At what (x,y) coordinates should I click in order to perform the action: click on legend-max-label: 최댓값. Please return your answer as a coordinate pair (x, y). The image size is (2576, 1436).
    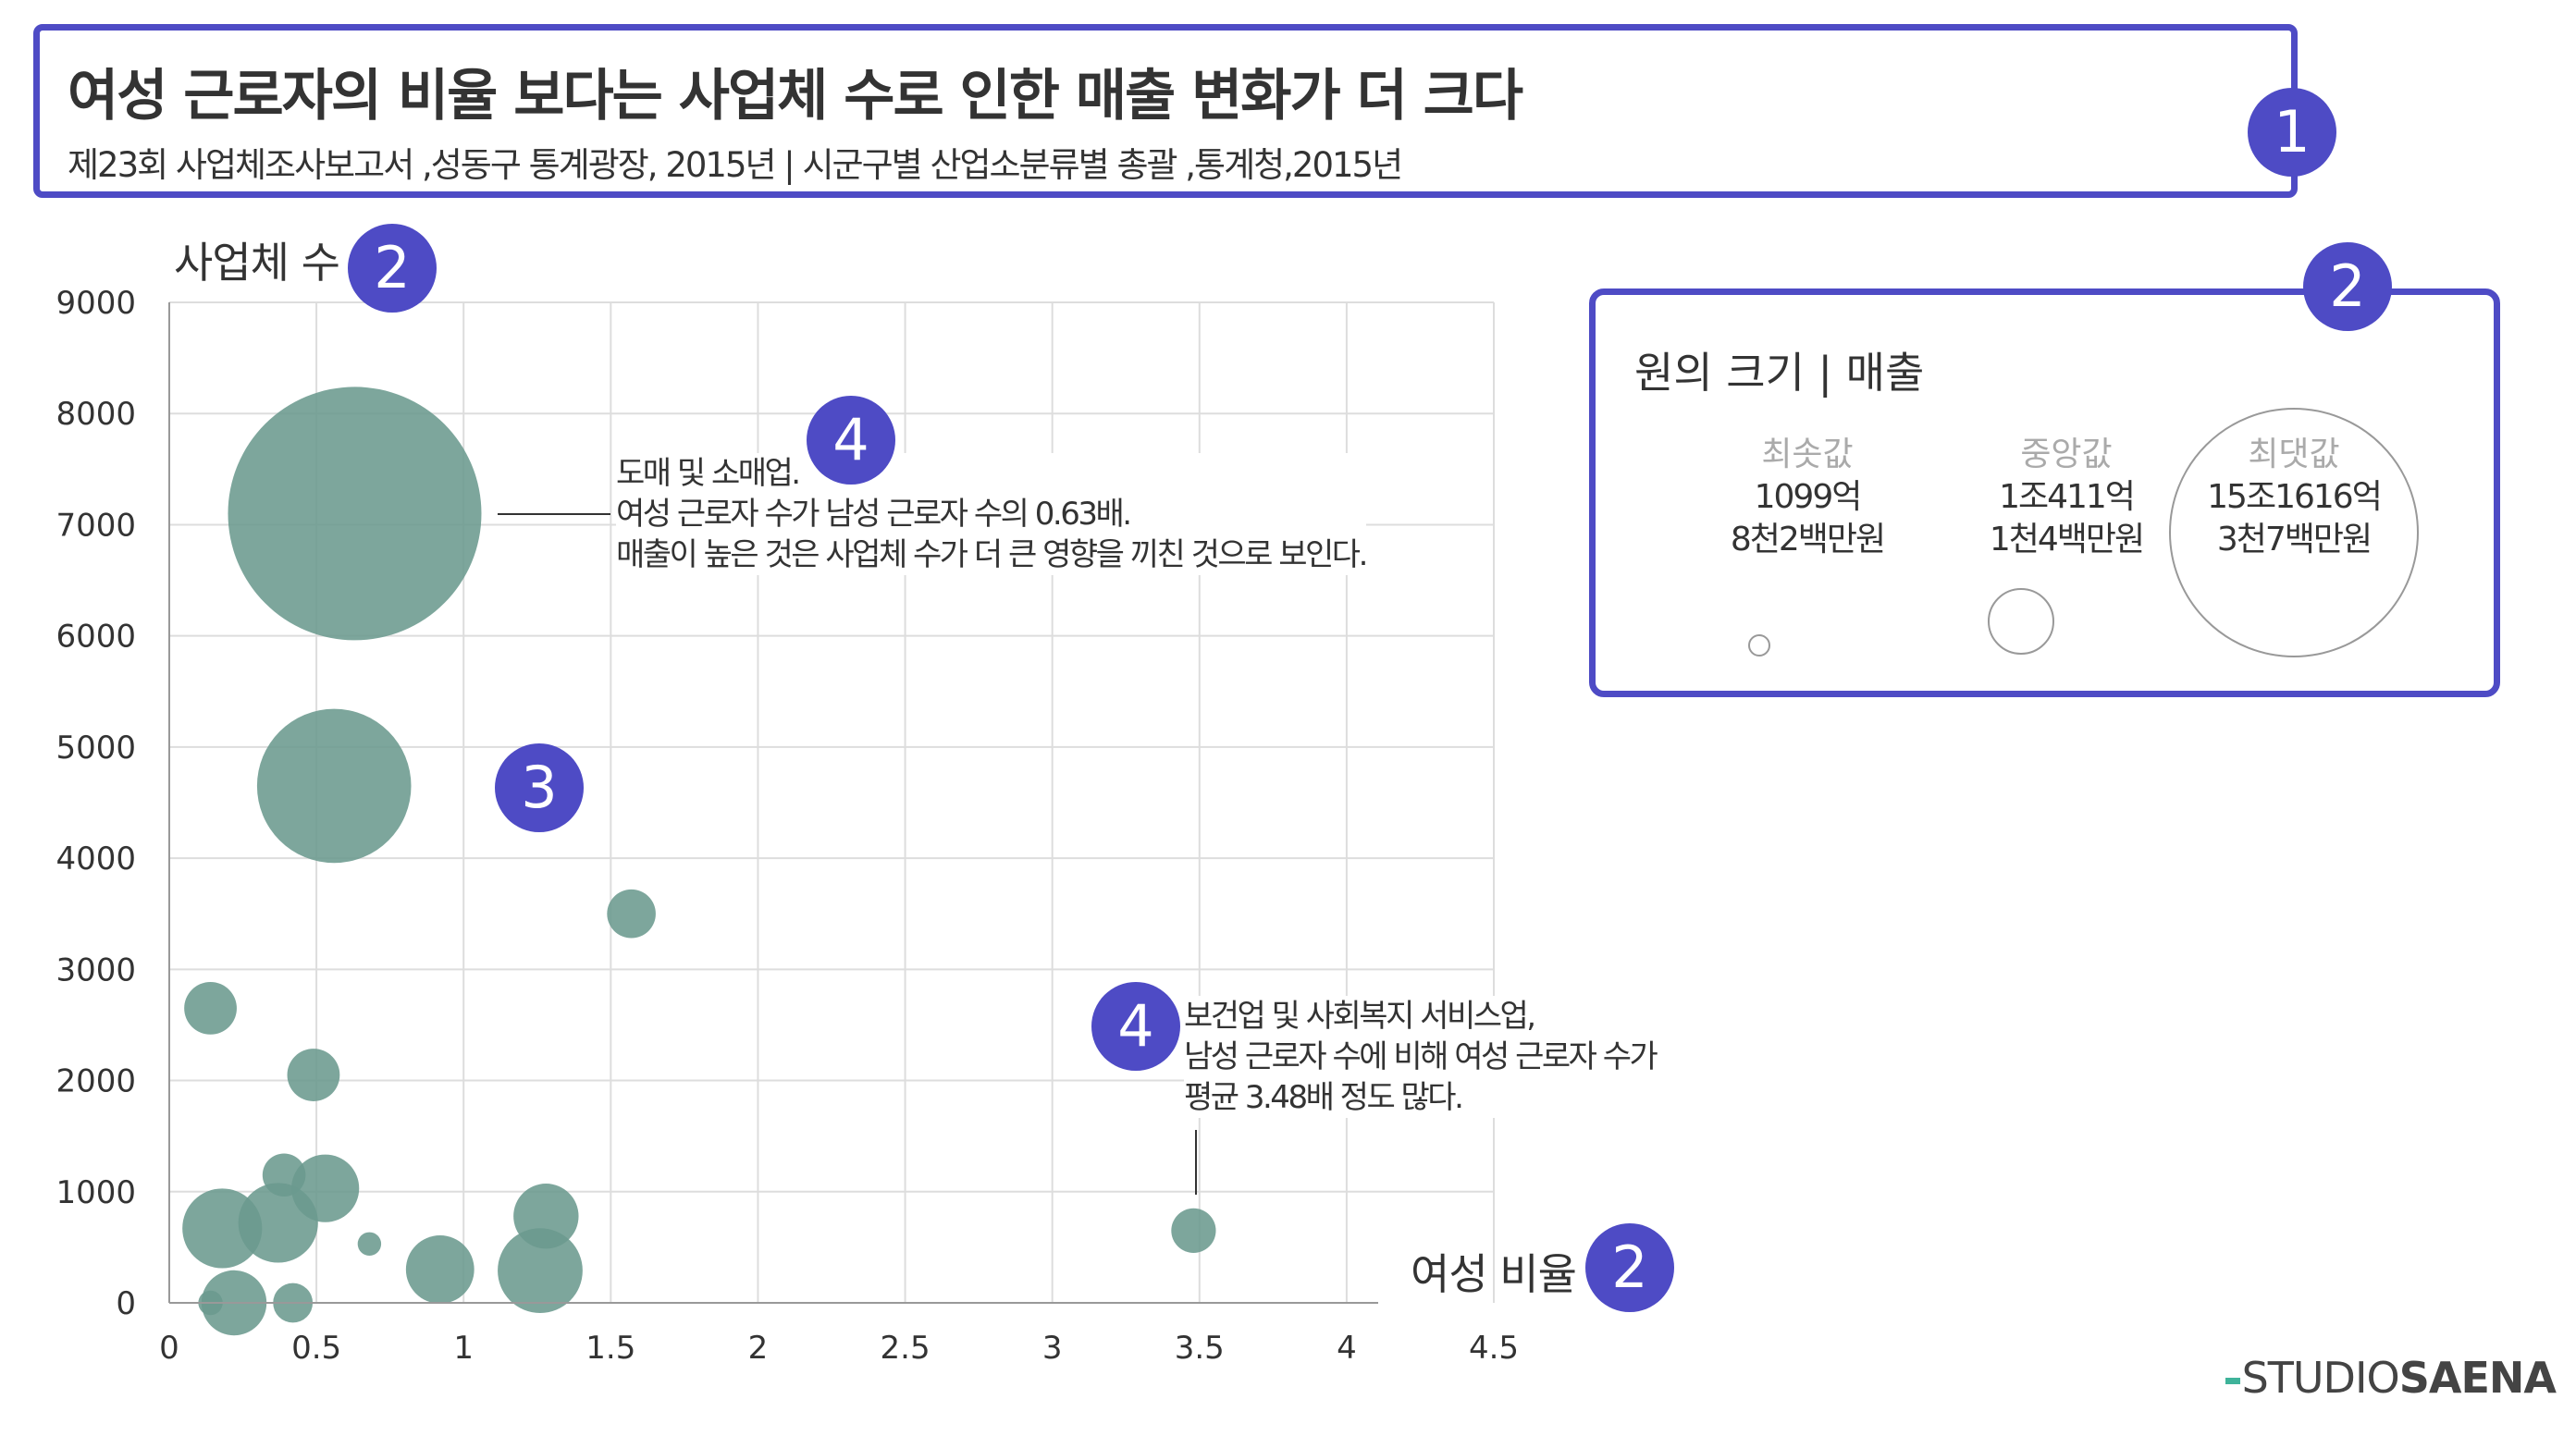
    Looking at the image, I should click on (2294, 455).